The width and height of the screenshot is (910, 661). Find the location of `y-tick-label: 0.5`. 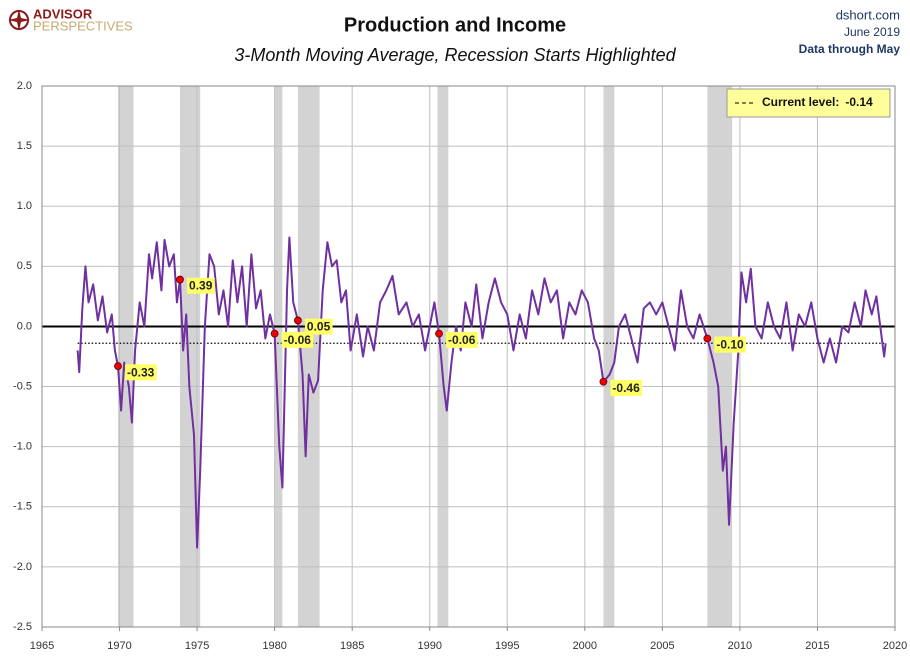

y-tick-label: 0.5 is located at coordinates (24, 266).